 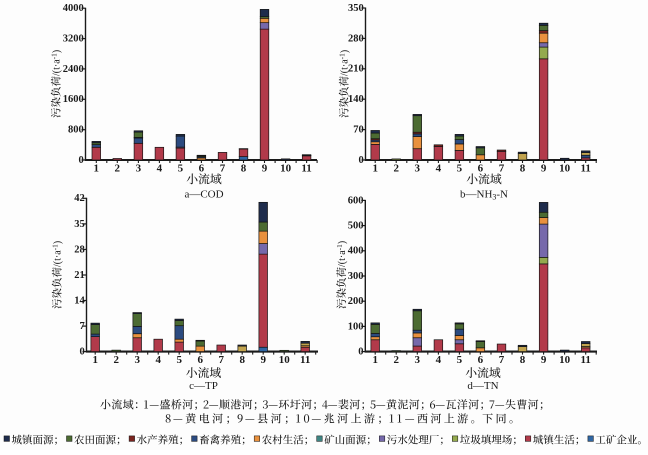 I want to click on svg-text: d—TN, so click(x=482, y=386).